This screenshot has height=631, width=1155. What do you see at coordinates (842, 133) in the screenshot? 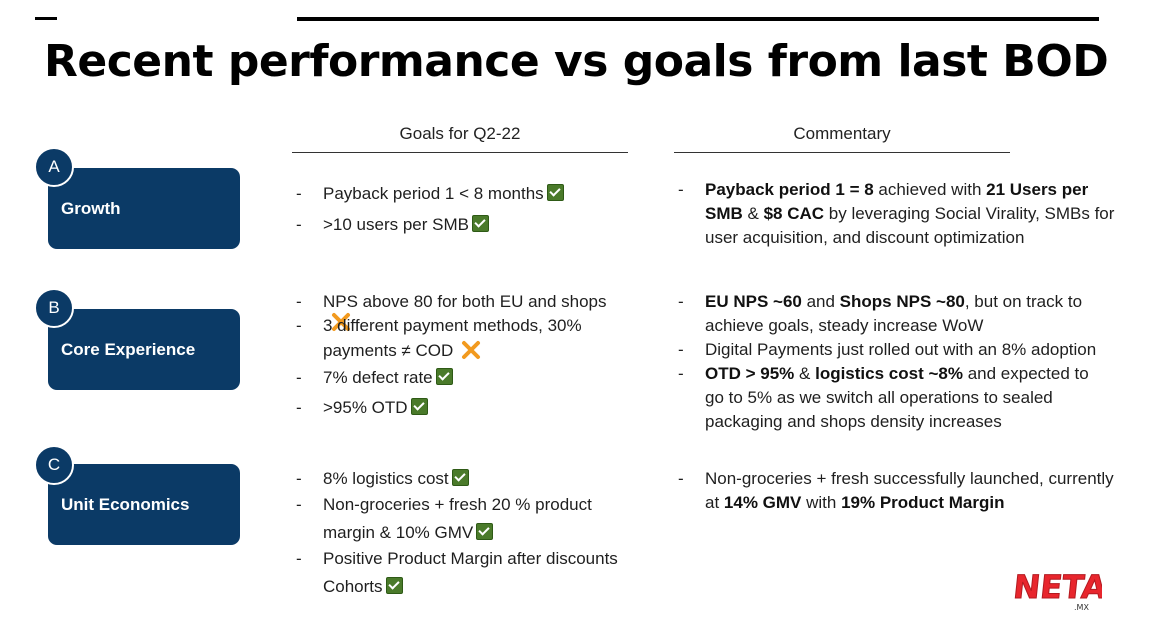
I see `commentary-column-header: Commentary` at bounding box center [842, 133].